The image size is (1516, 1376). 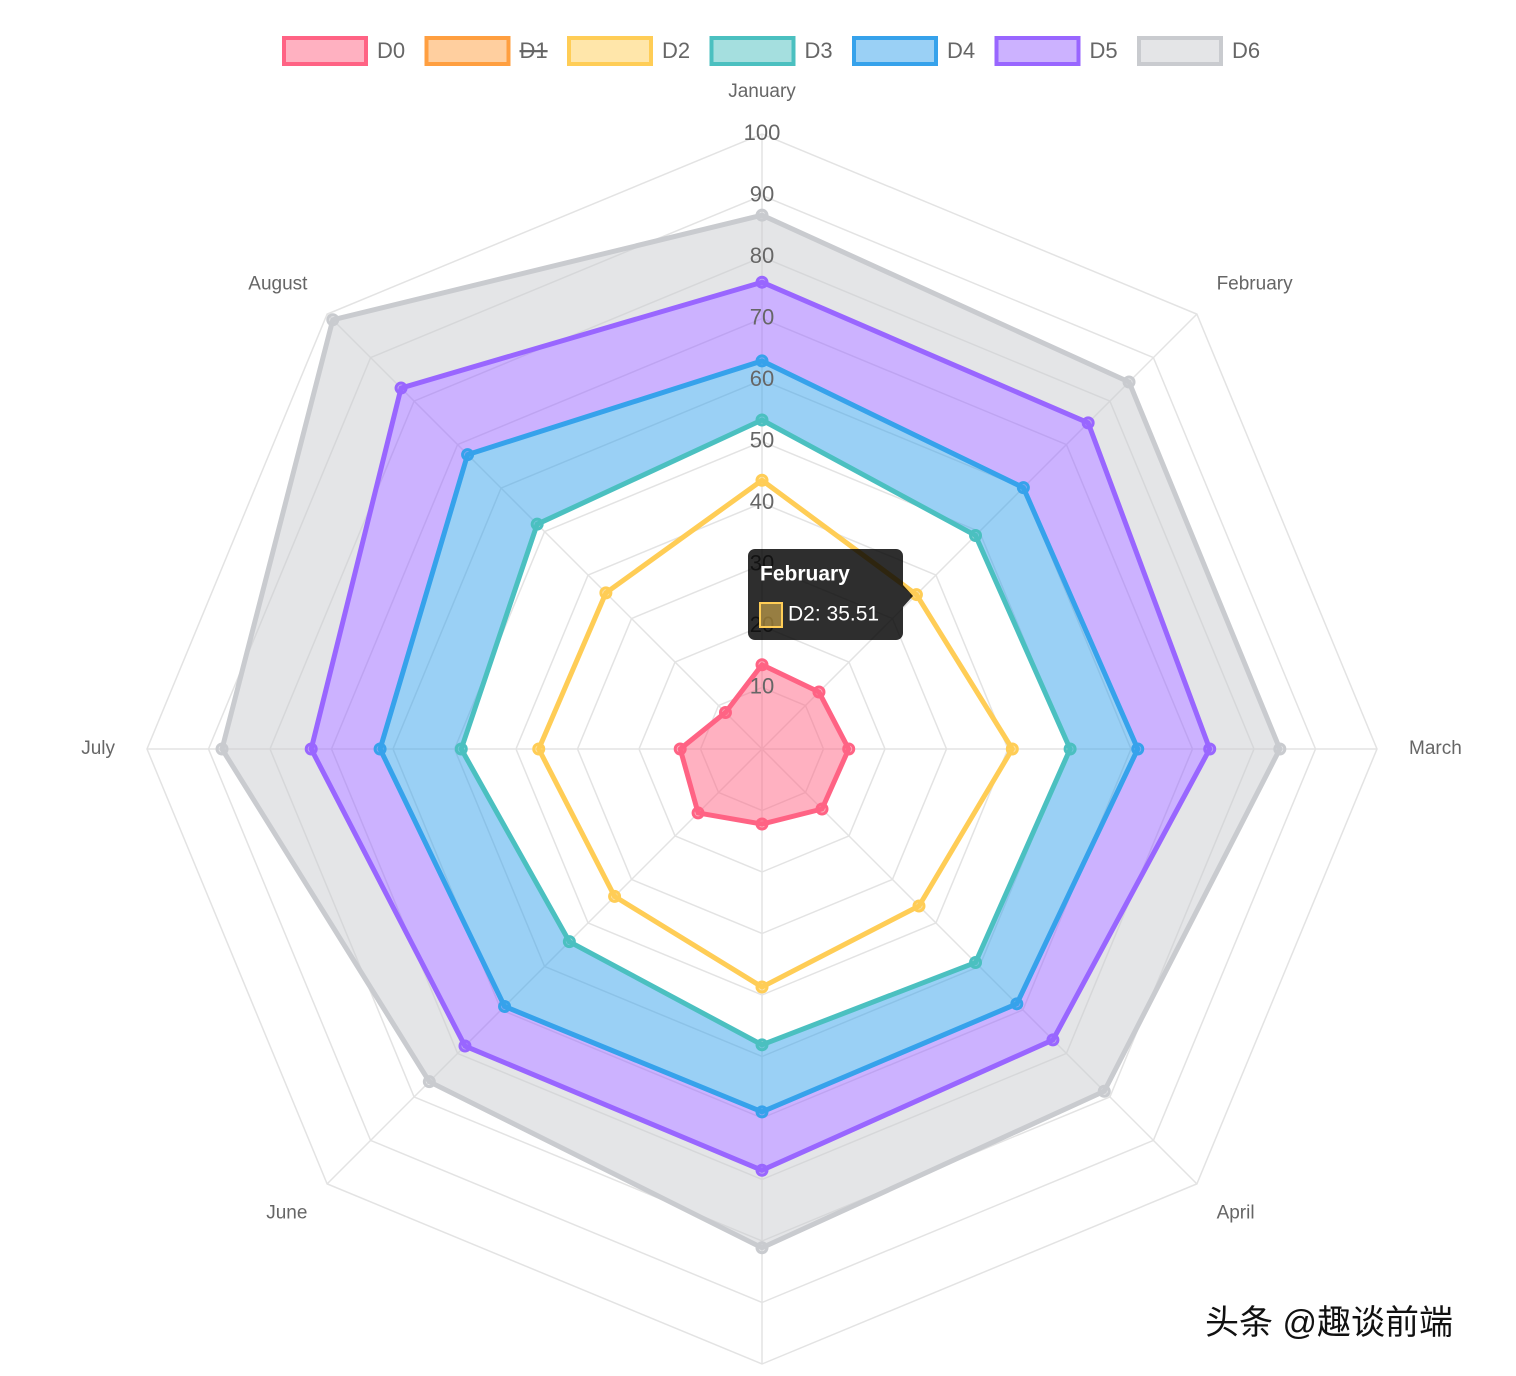 I want to click on legend-label: D4, so click(x=961, y=50).